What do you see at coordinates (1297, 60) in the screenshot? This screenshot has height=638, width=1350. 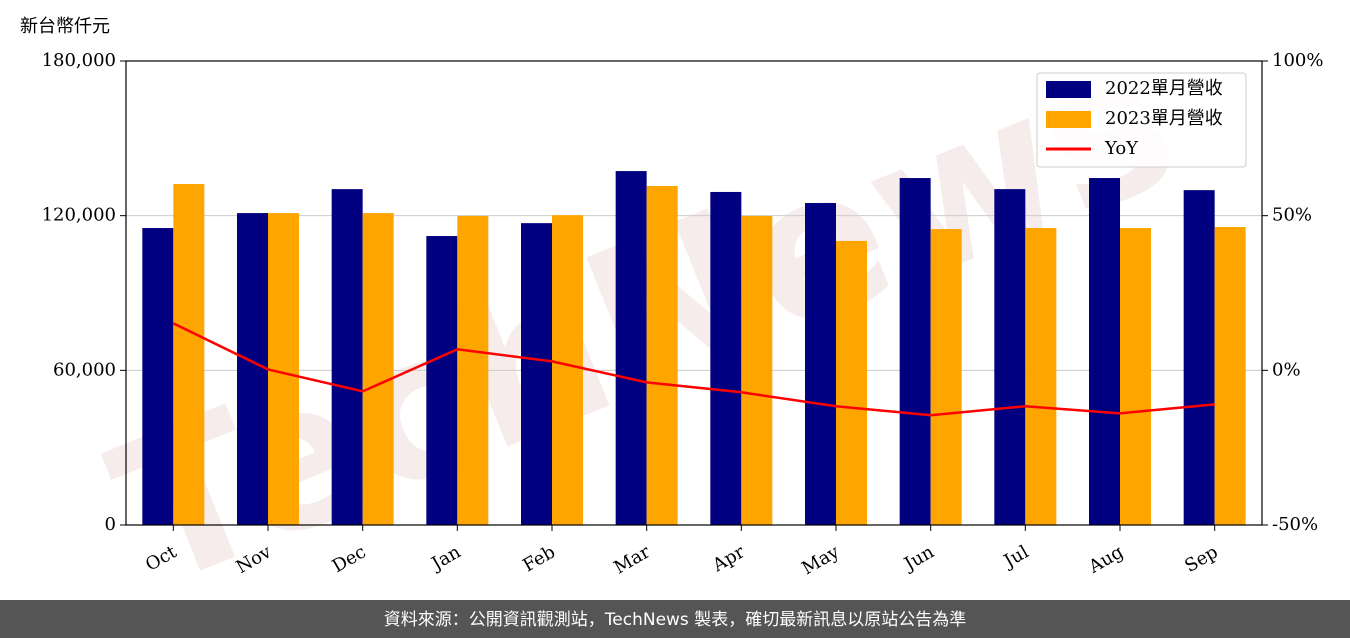 I see `y2-tick-label: 100%` at bounding box center [1297, 60].